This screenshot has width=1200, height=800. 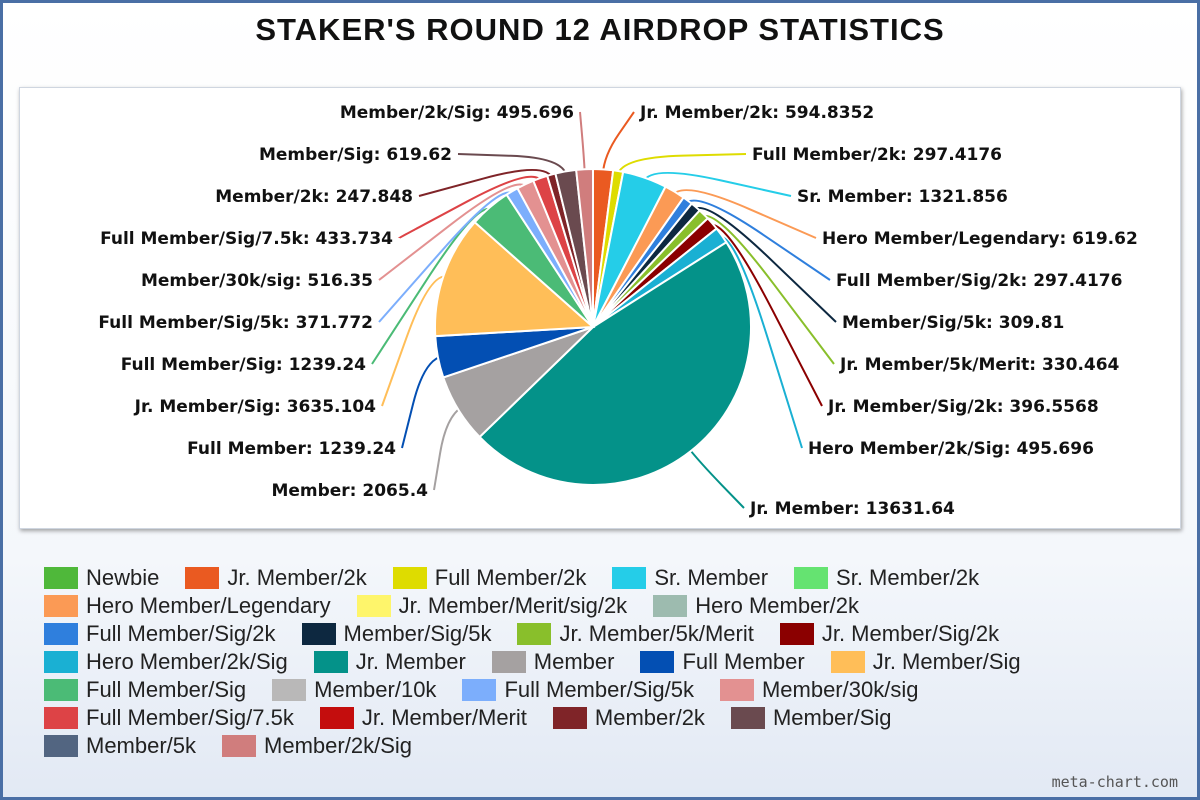 I want to click on data-label-full-member-sig-7-5k: Full Member/Sig/7.5k: 433.734, so click(x=246, y=239).